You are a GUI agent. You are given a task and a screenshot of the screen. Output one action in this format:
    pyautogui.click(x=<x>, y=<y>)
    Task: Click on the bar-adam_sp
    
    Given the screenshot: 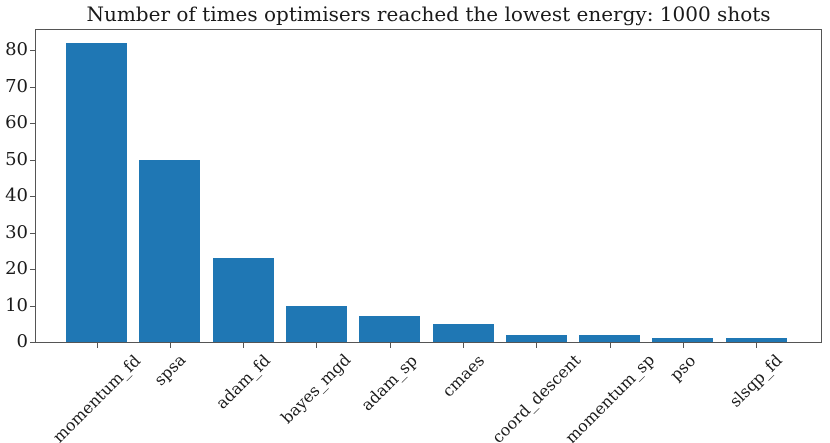 What is the action you would take?
    pyautogui.click(x=389, y=329)
    